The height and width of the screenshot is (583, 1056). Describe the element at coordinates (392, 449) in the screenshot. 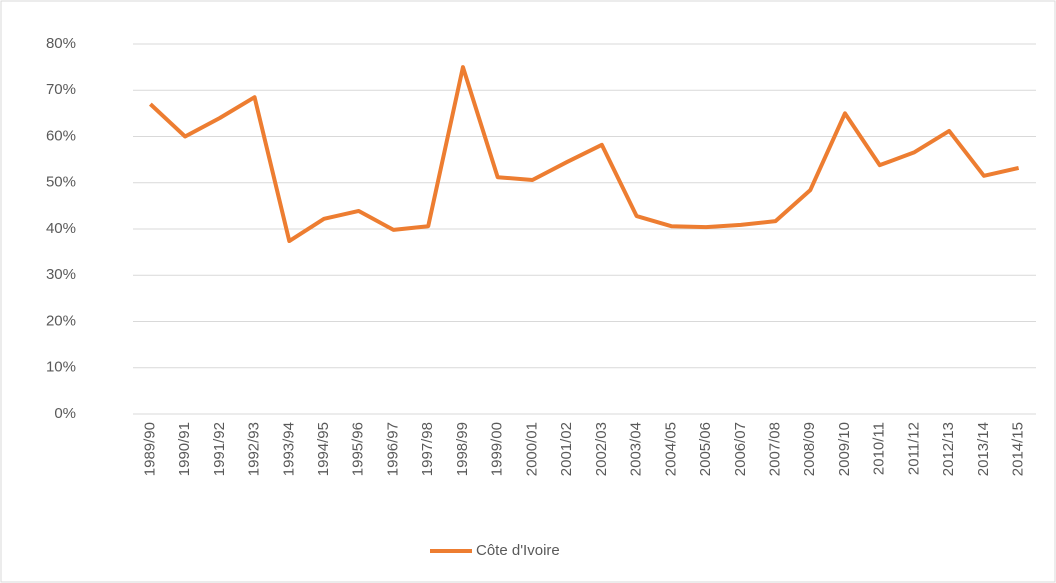

I see `x-tick-label: 1996/97` at that location.